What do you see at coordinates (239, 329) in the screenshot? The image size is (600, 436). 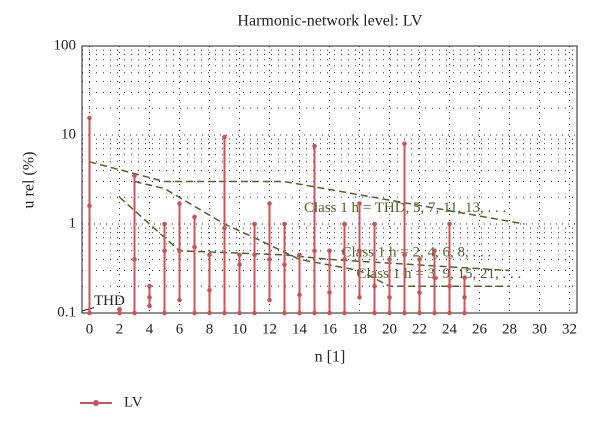 I see `x-tick-label: 10` at bounding box center [239, 329].